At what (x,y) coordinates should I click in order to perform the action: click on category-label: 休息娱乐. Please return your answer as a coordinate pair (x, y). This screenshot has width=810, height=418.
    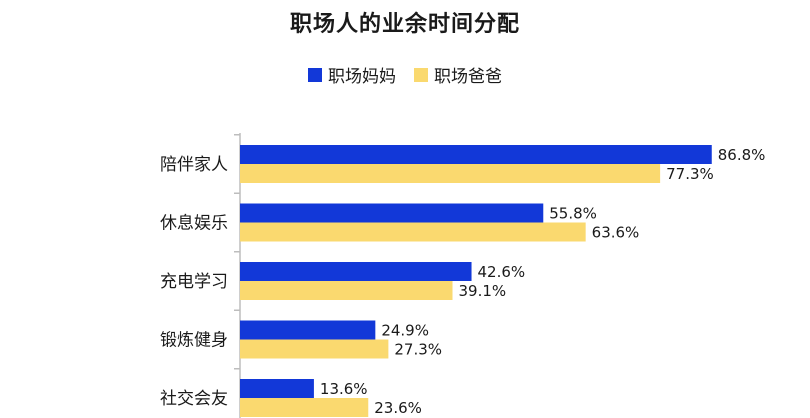
    Looking at the image, I should click on (194, 224).